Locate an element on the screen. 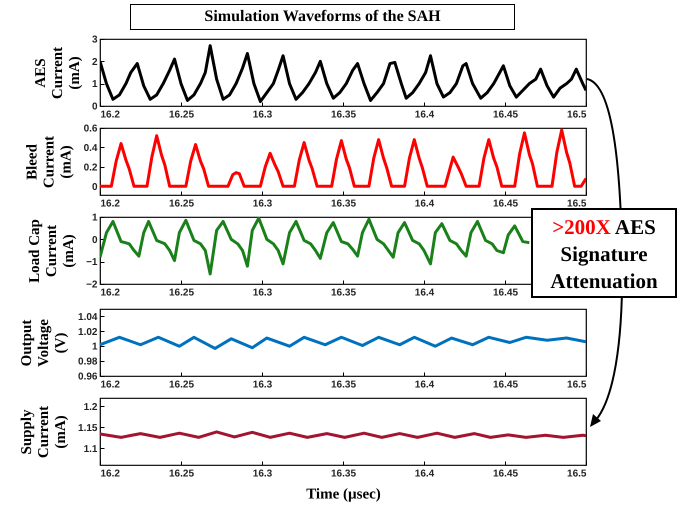 The width and height of the screenshot is (696, 510). y-tick-label: 1.2 is located at coordinates (91, 407).